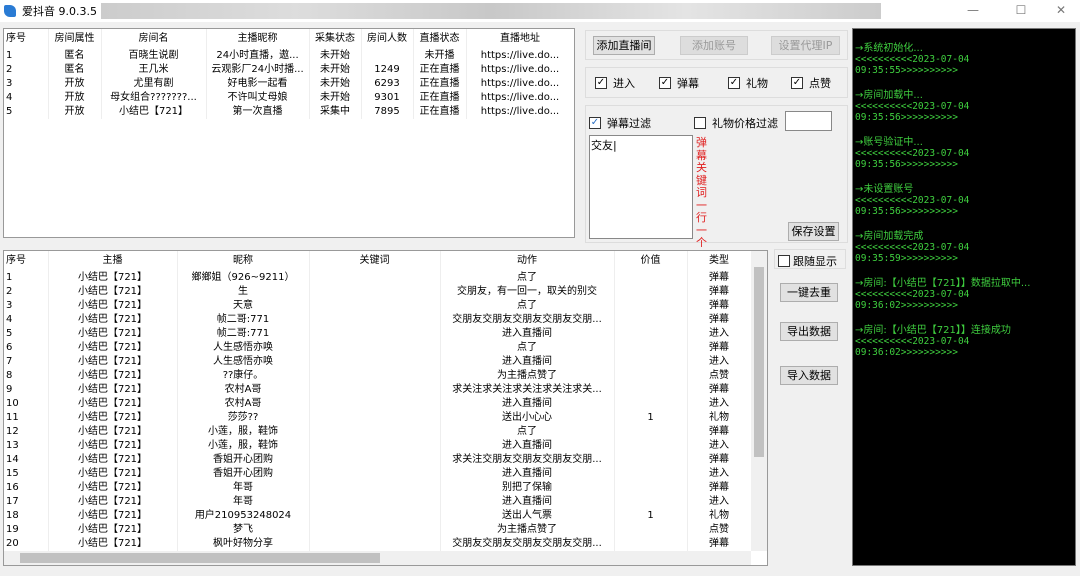  I want to click on add-account-button: 添加账号, so click(714, 45).